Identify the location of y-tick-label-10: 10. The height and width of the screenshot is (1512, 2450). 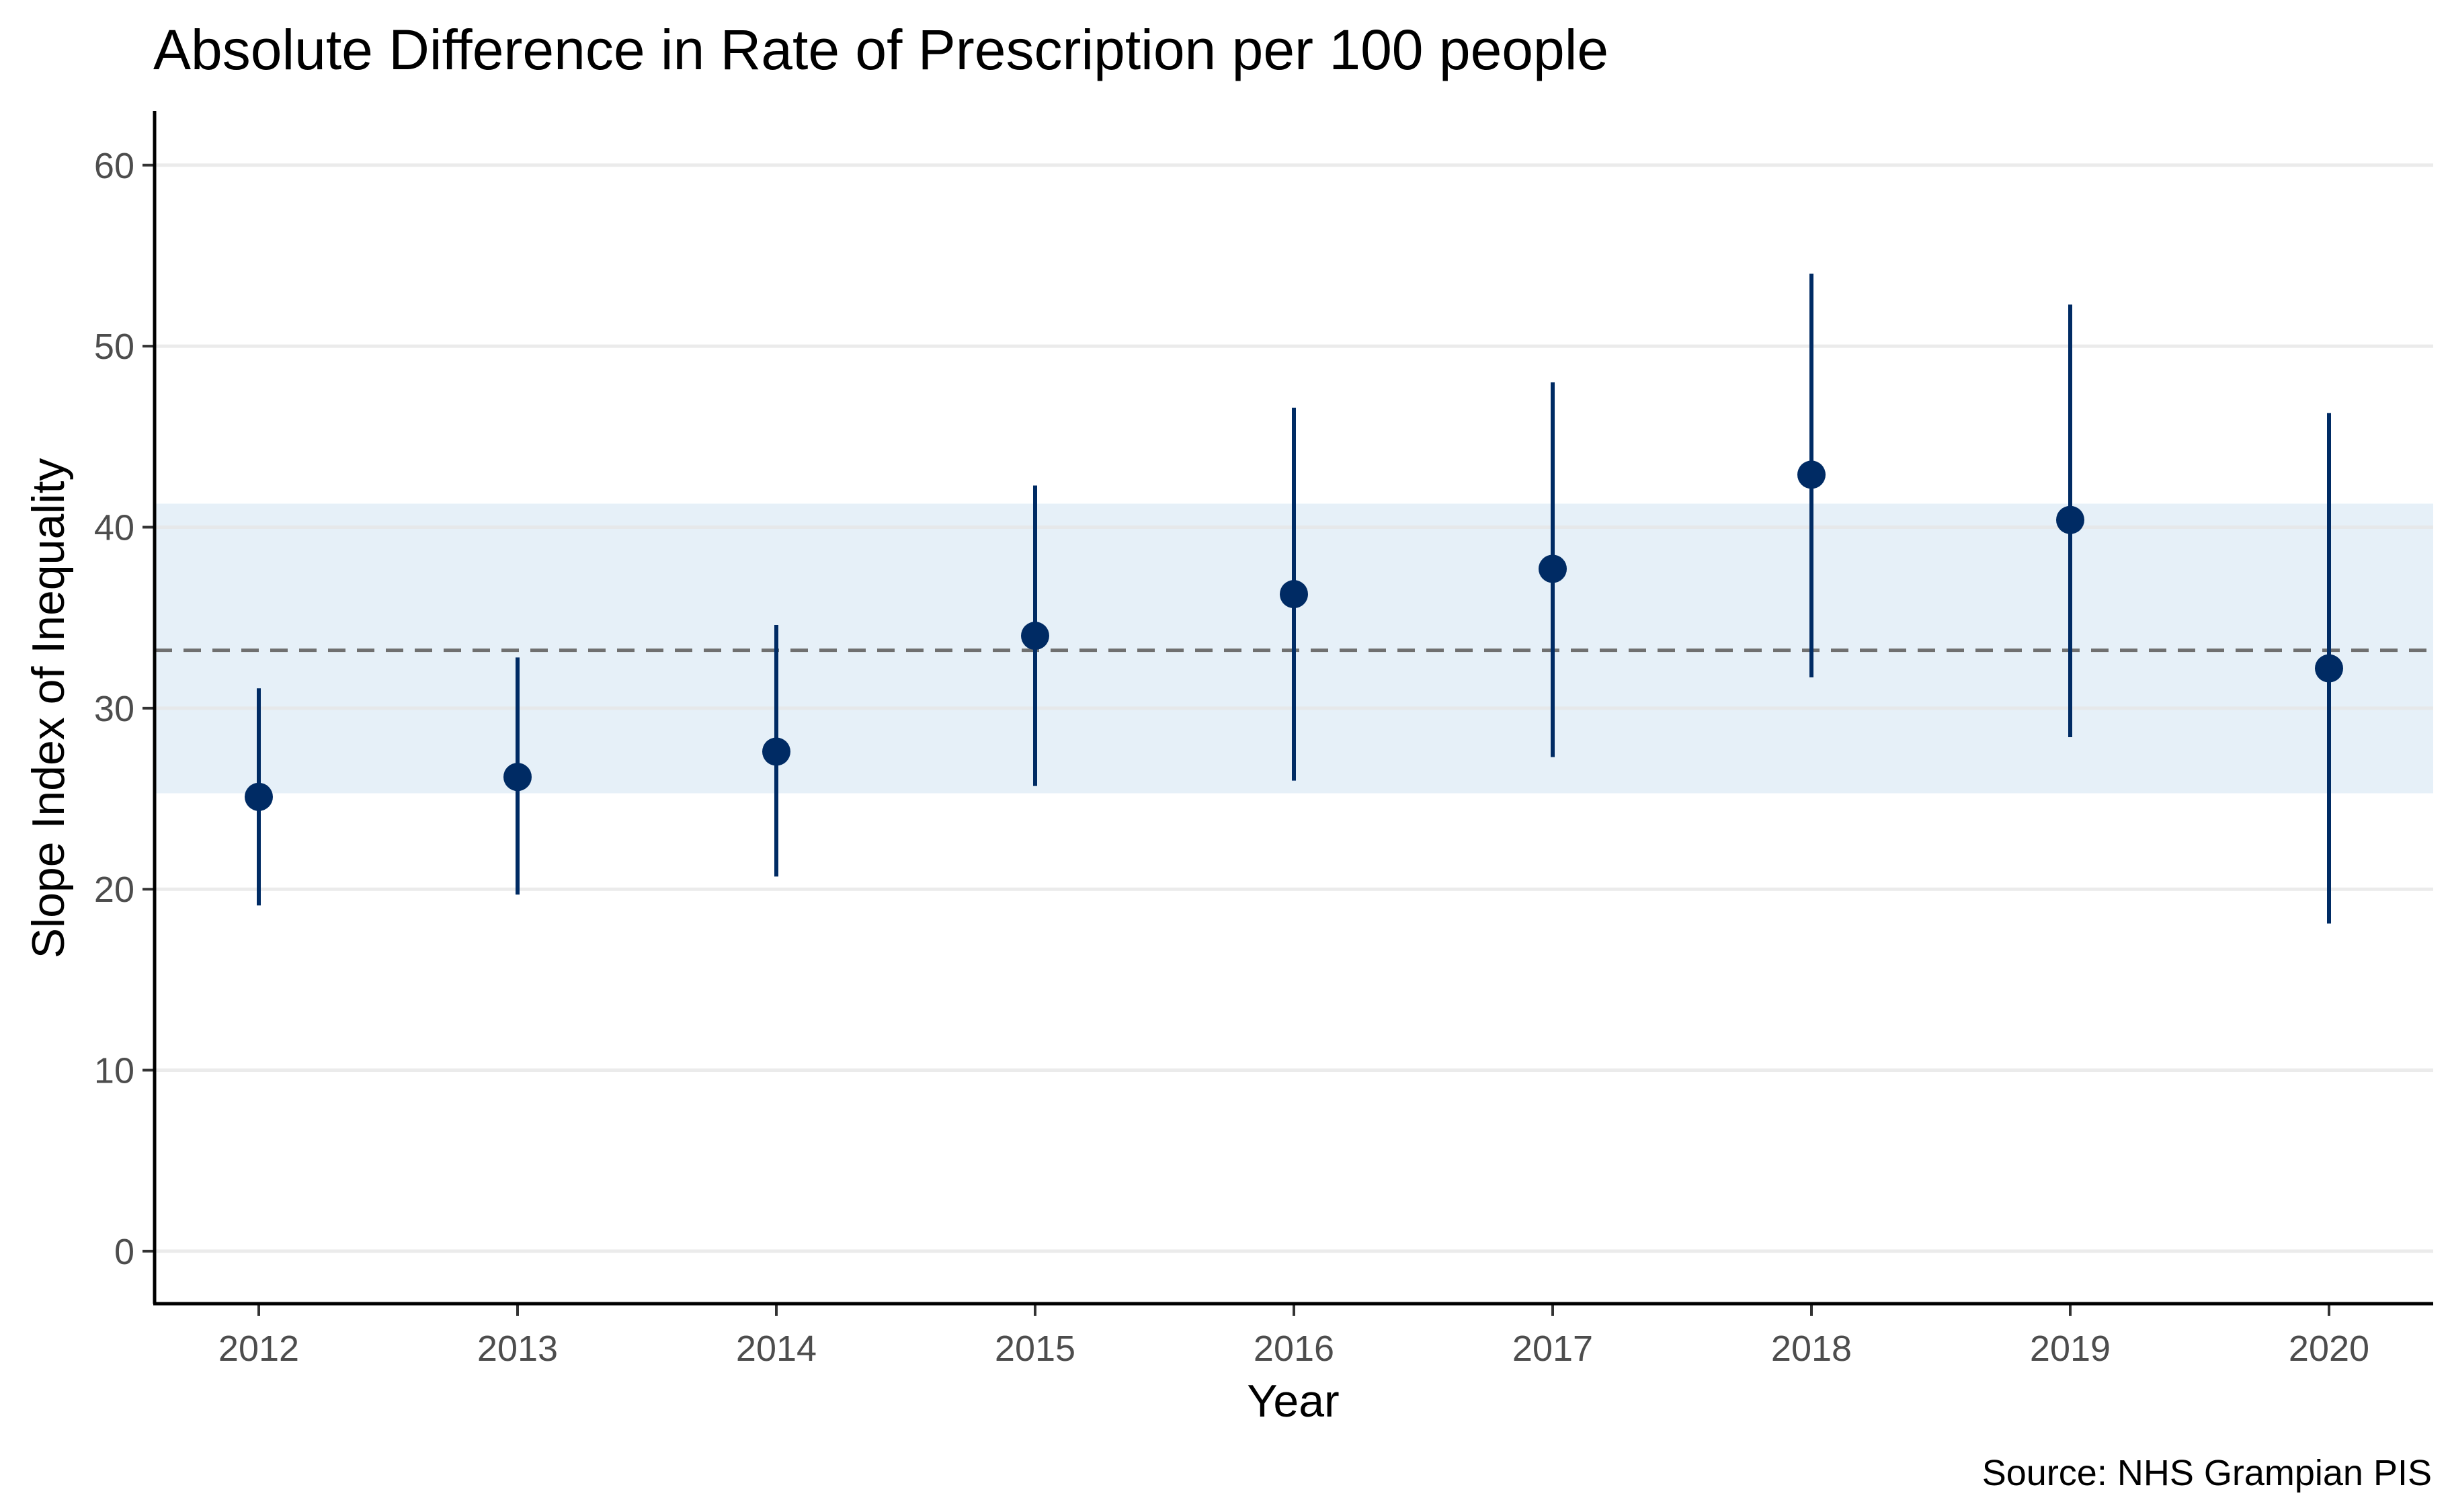
(114, 1071).